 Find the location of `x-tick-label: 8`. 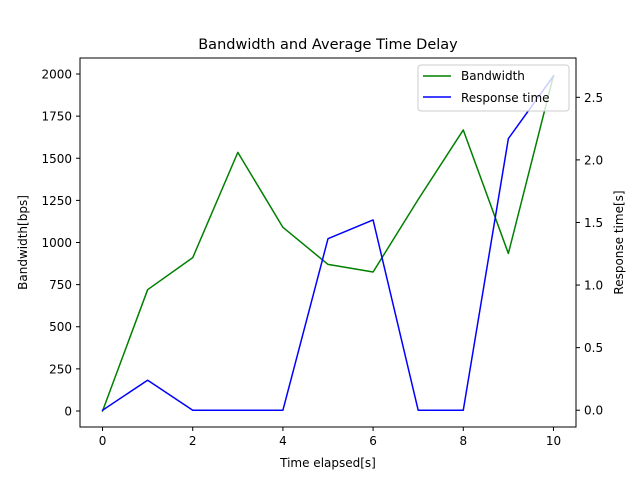

x-tick-label: 8 is located at coordinates (463, 441).